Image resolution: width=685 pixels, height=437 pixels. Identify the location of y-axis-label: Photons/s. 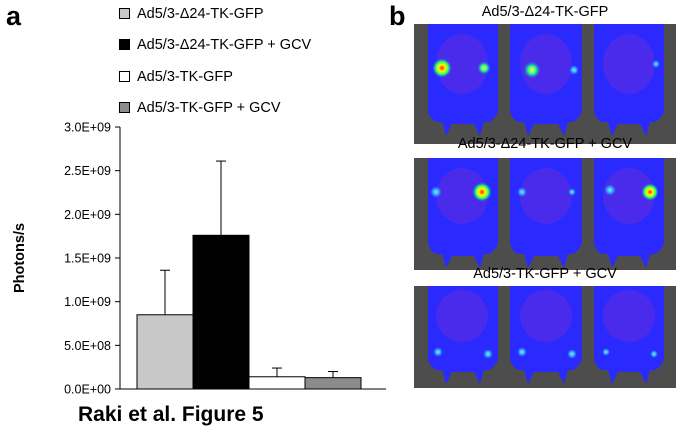
(20, 258).